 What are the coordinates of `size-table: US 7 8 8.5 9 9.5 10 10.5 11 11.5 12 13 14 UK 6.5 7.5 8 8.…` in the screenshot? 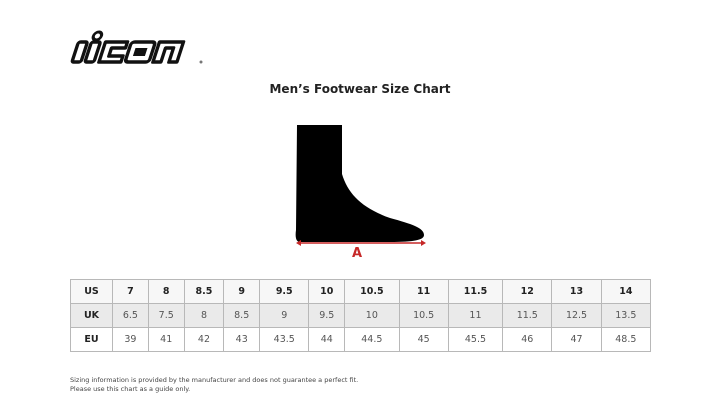 It's located at (361, 315).